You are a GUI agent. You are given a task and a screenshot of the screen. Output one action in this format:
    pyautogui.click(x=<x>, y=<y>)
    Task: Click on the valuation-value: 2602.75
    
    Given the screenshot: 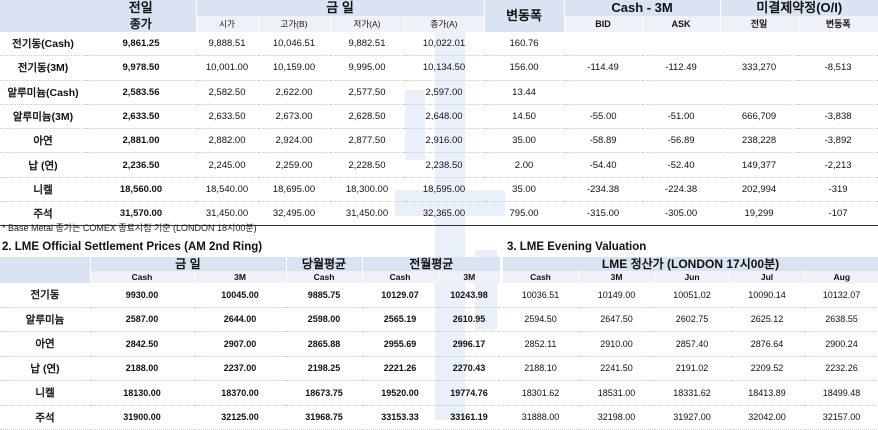 What is the action you would take?
    pyautogui.click(x=692, y=319)
    